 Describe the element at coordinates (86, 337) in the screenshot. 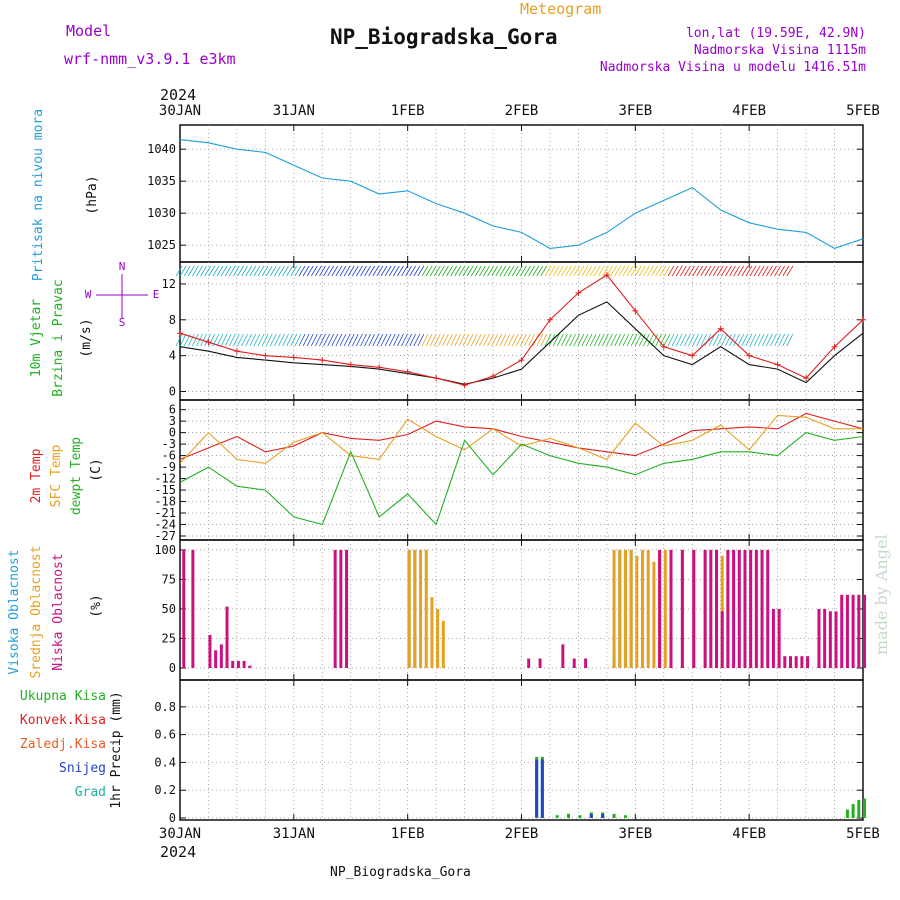

I see `wind-unit: (m/s)` at that location.